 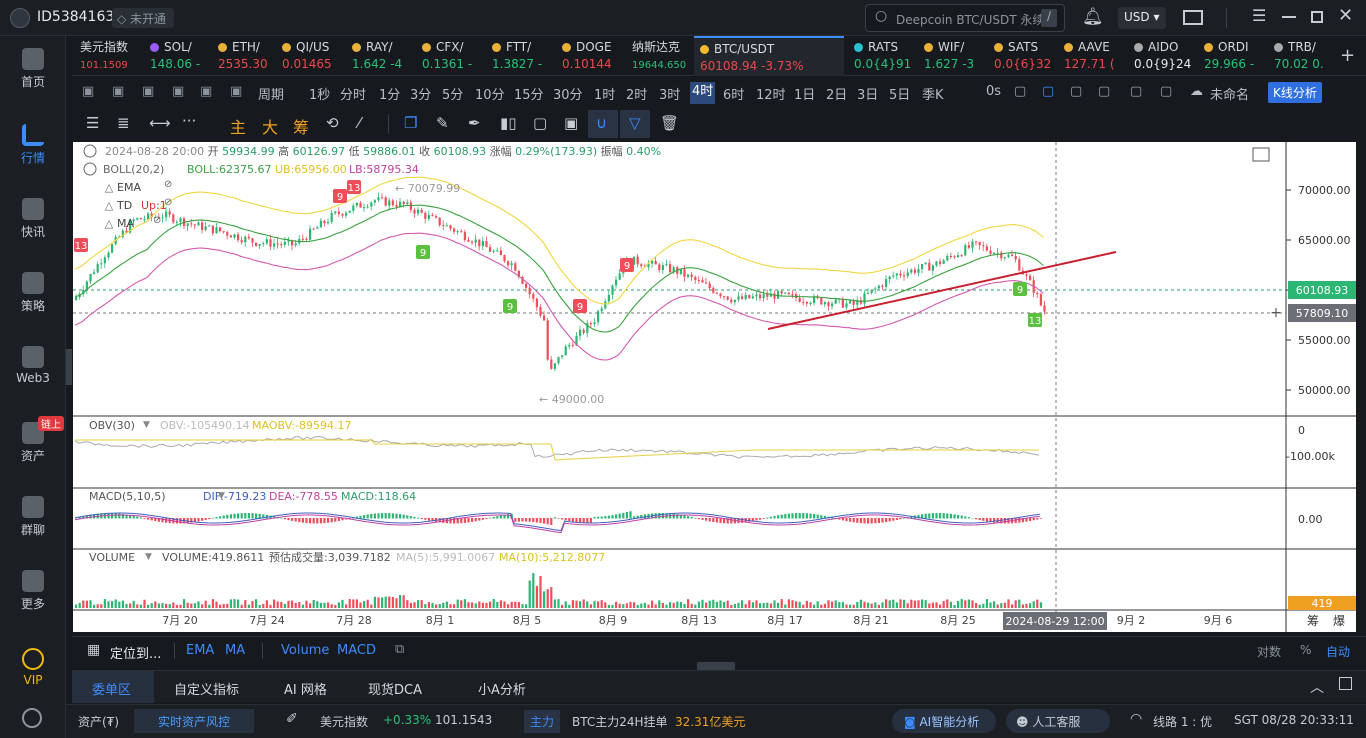 What do you see at coordinates (305, 650) in the screenshot?
I see `volume-toggle: Volume` at bounding box center [305, 650].